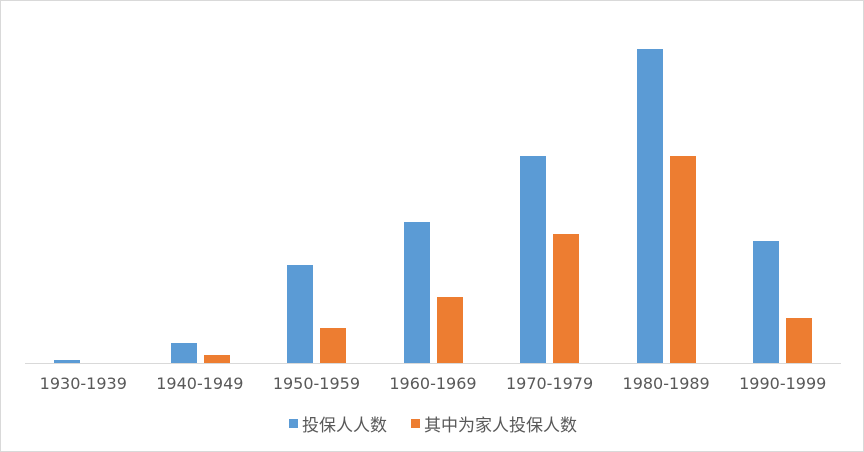 The height and width of the screenshot is (452, 864). What do you see at coordinates (500, 426) in the screenshot?
I see `legend-label: 其中为家人投保人数` at bounding box center [500, 426].